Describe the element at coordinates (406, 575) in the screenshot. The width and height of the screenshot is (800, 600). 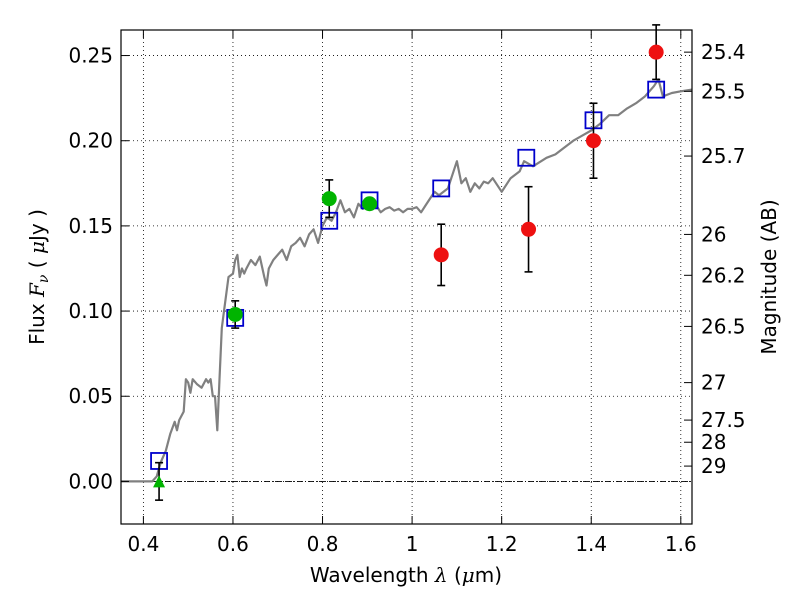
I see `x-axis-title: Wavelength λ (μm)` at that location.